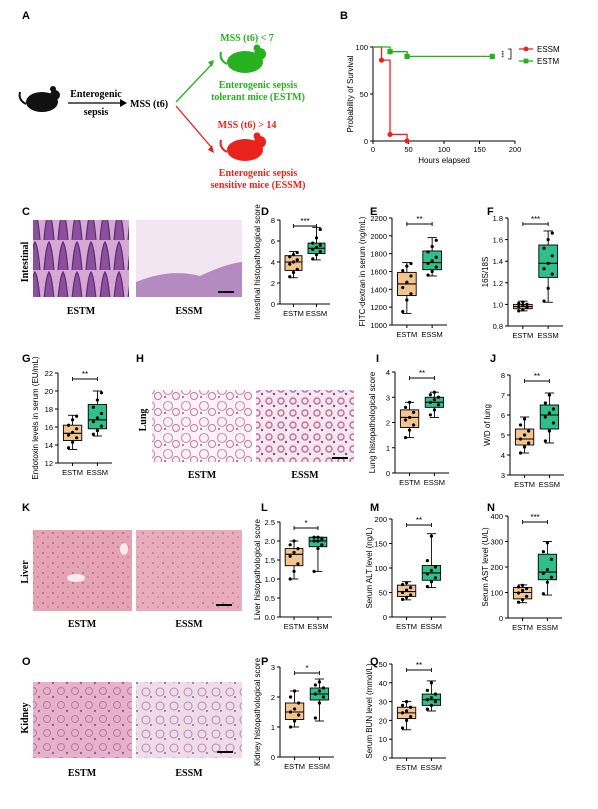 This screenshot has height=809, width=598. I want to click on micrograph-liver-estm, so click(82, 570).